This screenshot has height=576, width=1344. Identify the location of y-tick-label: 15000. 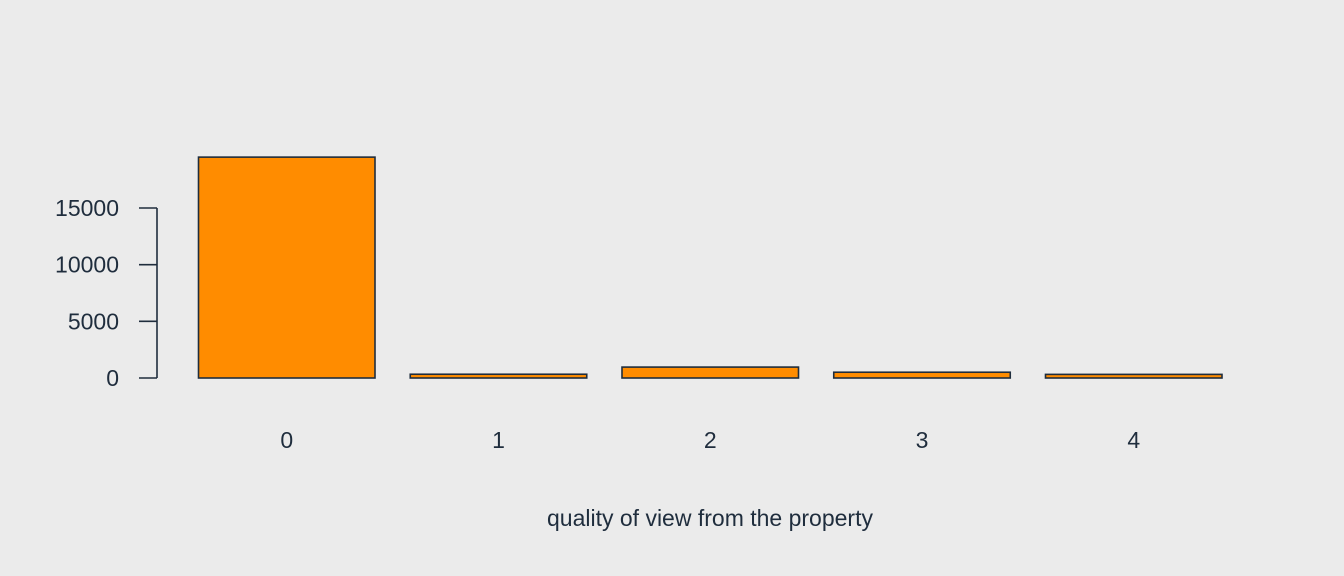
(87, 208).